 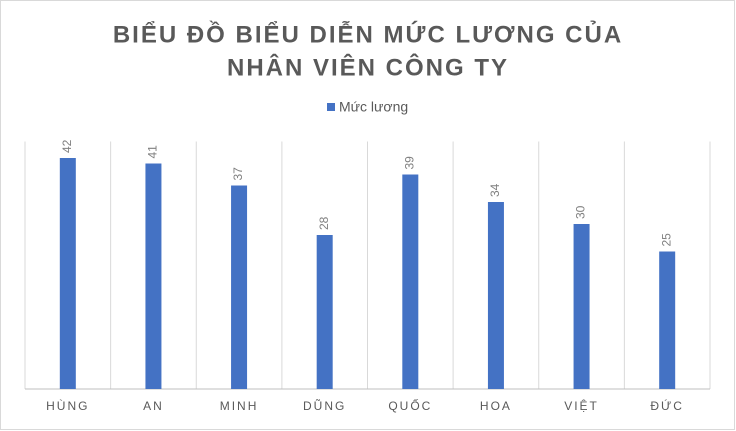 I want to click on data-label: 28, so click(x=324, y=223).